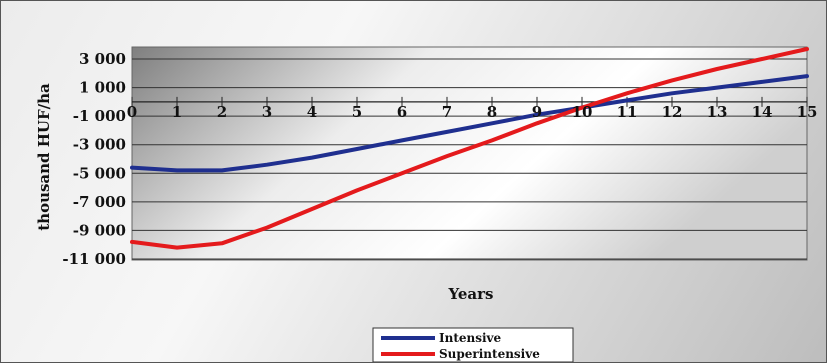  Describe the element at coordinates (99, 116) in the screenshot. I see `y-tick-label-2: -1 000` at that location.